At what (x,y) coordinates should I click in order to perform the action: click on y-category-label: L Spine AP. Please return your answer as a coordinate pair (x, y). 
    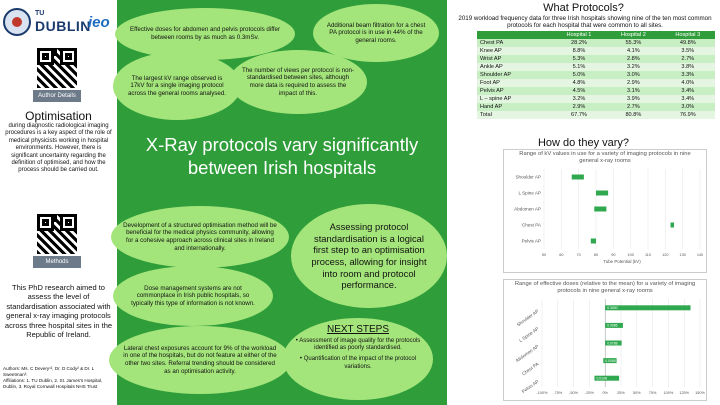
    Looking at the image, I should click on (528, 334).